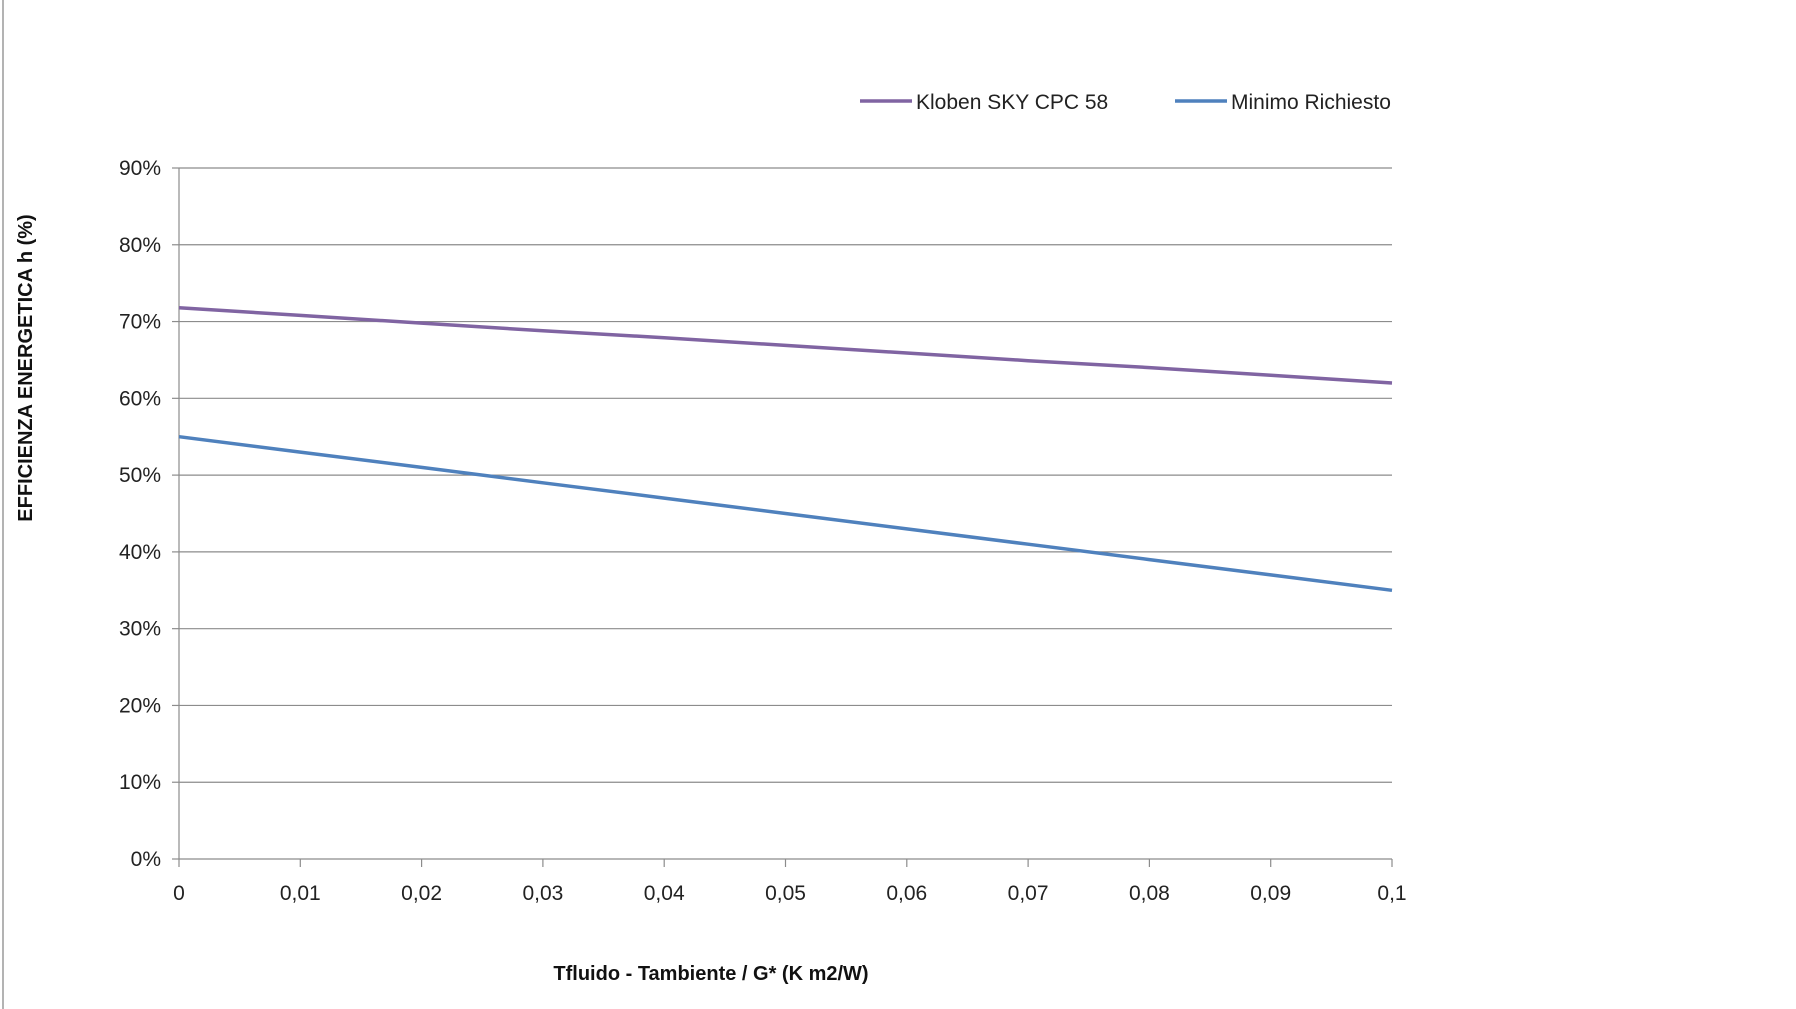  I want to click on y-axis-title: EFFICIENZA ENERGETICA h (%), so click(26, 367).